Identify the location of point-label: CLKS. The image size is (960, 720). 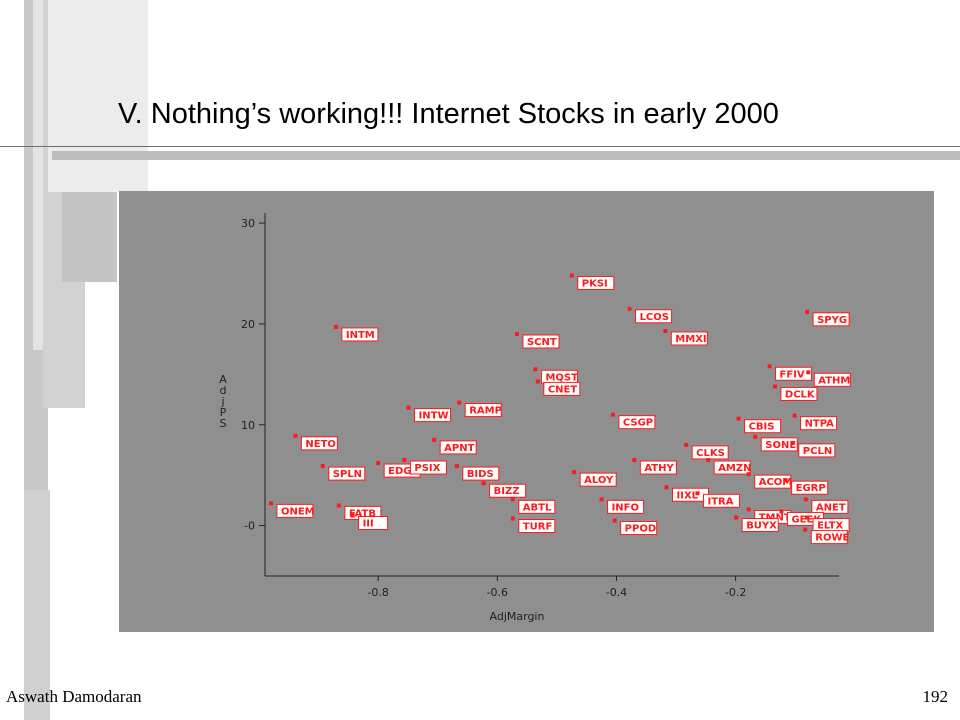
(710, 453).